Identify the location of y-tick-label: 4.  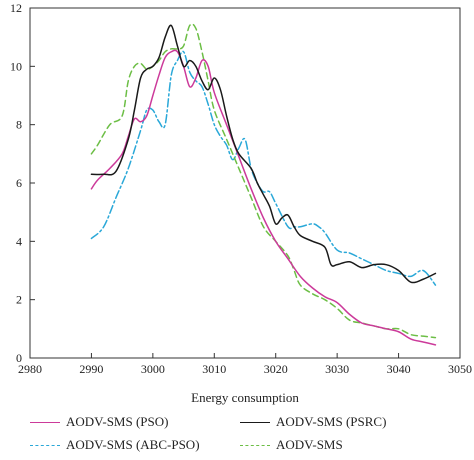
(19, 241).